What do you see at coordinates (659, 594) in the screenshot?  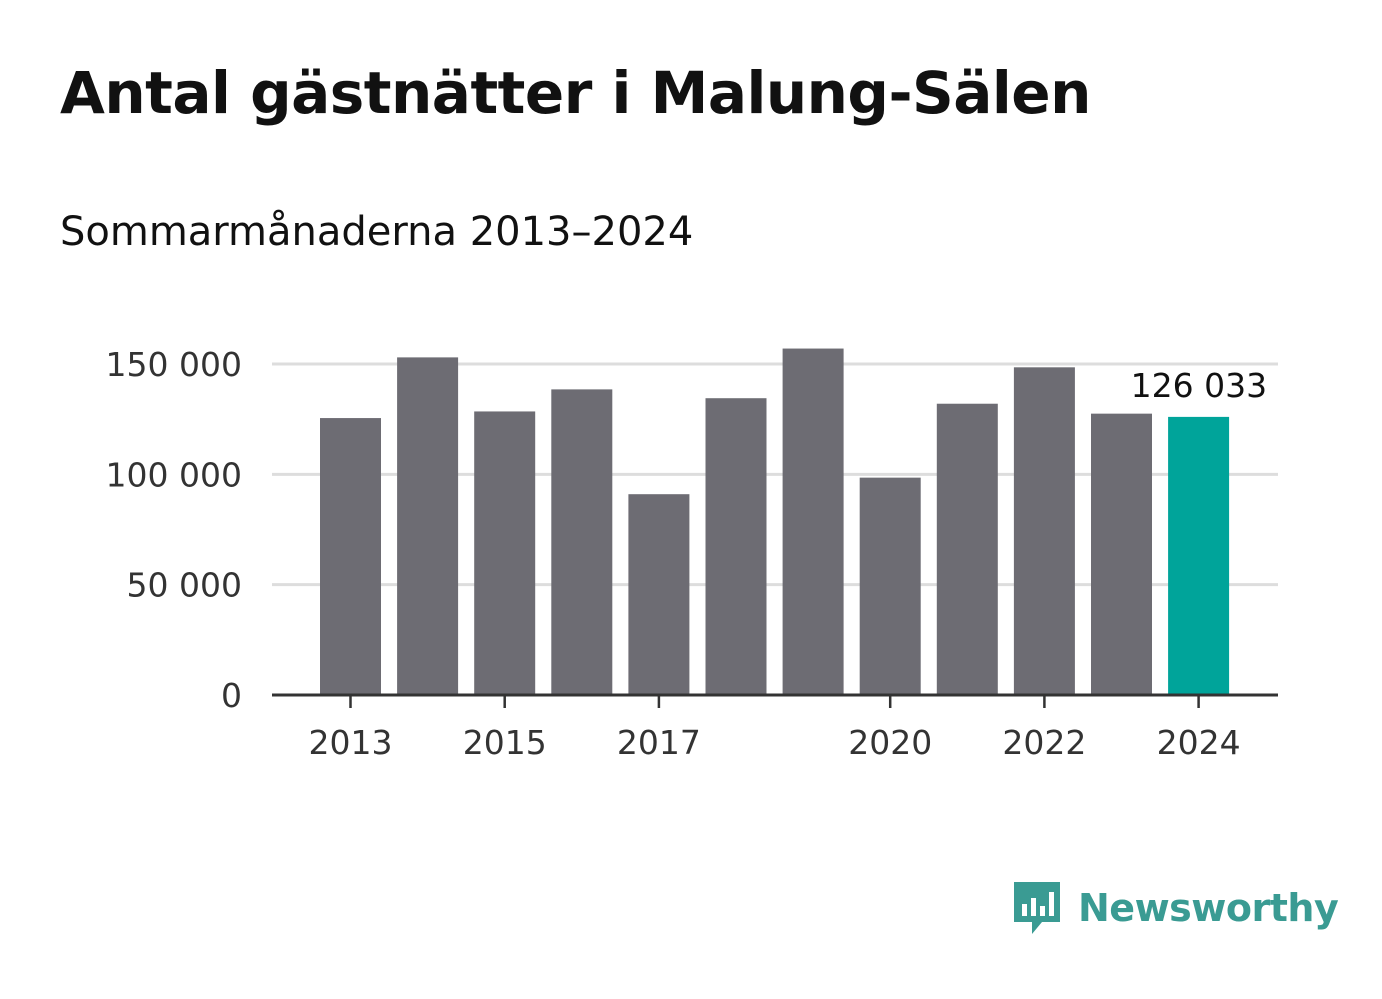 I see `bar-2017` at bounding box center [659, 594].